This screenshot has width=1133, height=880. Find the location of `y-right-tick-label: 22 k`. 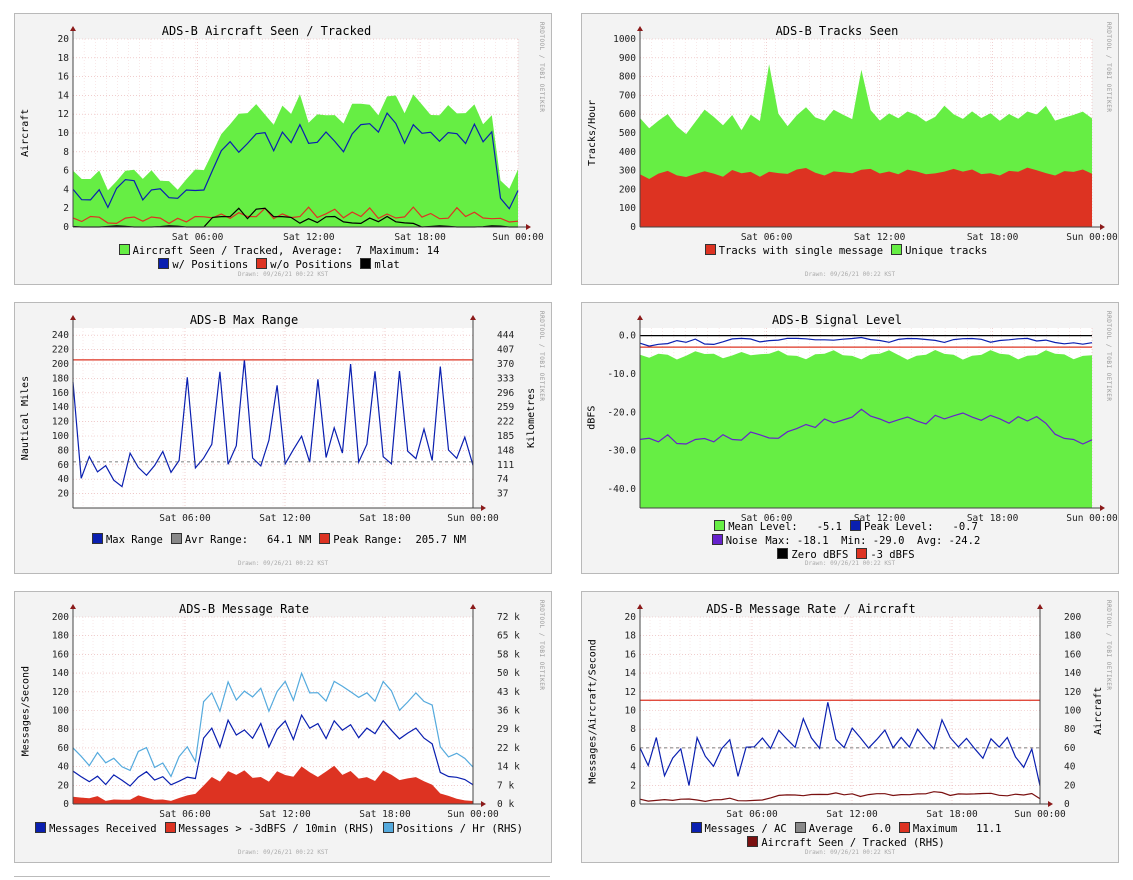

y-right-tick-label: 22 k is located at coordinates (508, 748).